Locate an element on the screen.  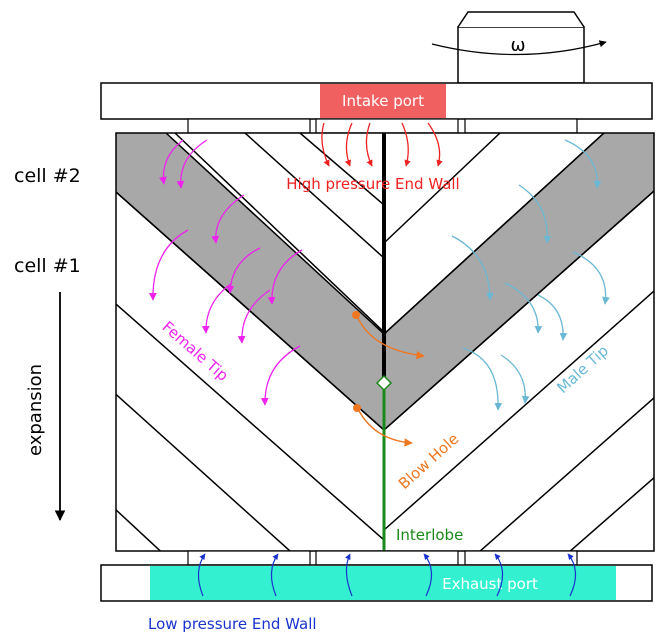
low-pressure-end-wall-label: Low pressure End Wall is located at coordinates (232, 624).